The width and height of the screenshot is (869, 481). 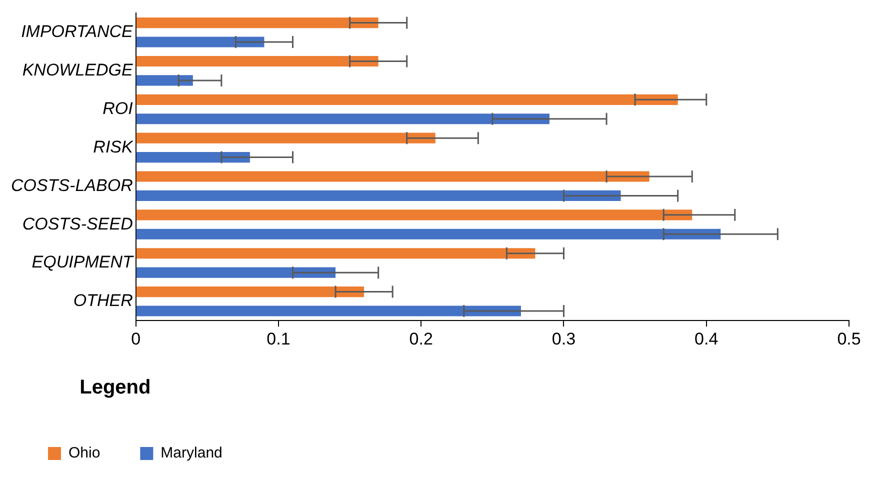 What do you see at coordinates (278, 338) in the screenshot?
I see `x-tick-label: 0.1` at bounding box center [278, 338].